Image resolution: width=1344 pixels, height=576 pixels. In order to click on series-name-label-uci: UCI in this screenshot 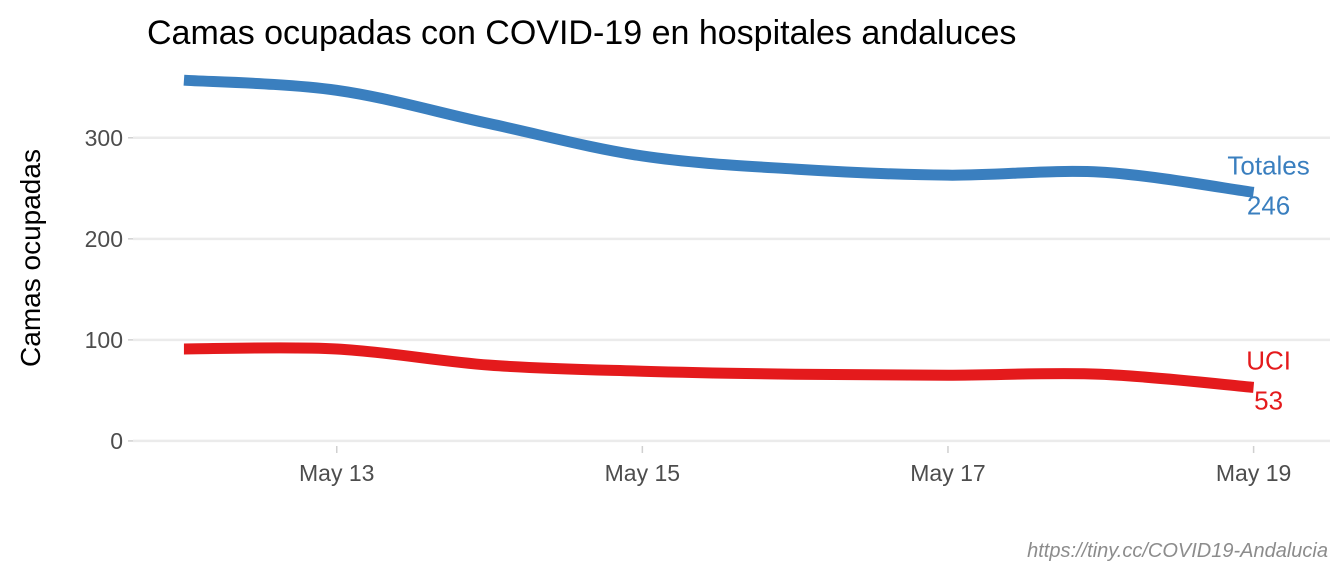, I will do `click(1268, 360)`.